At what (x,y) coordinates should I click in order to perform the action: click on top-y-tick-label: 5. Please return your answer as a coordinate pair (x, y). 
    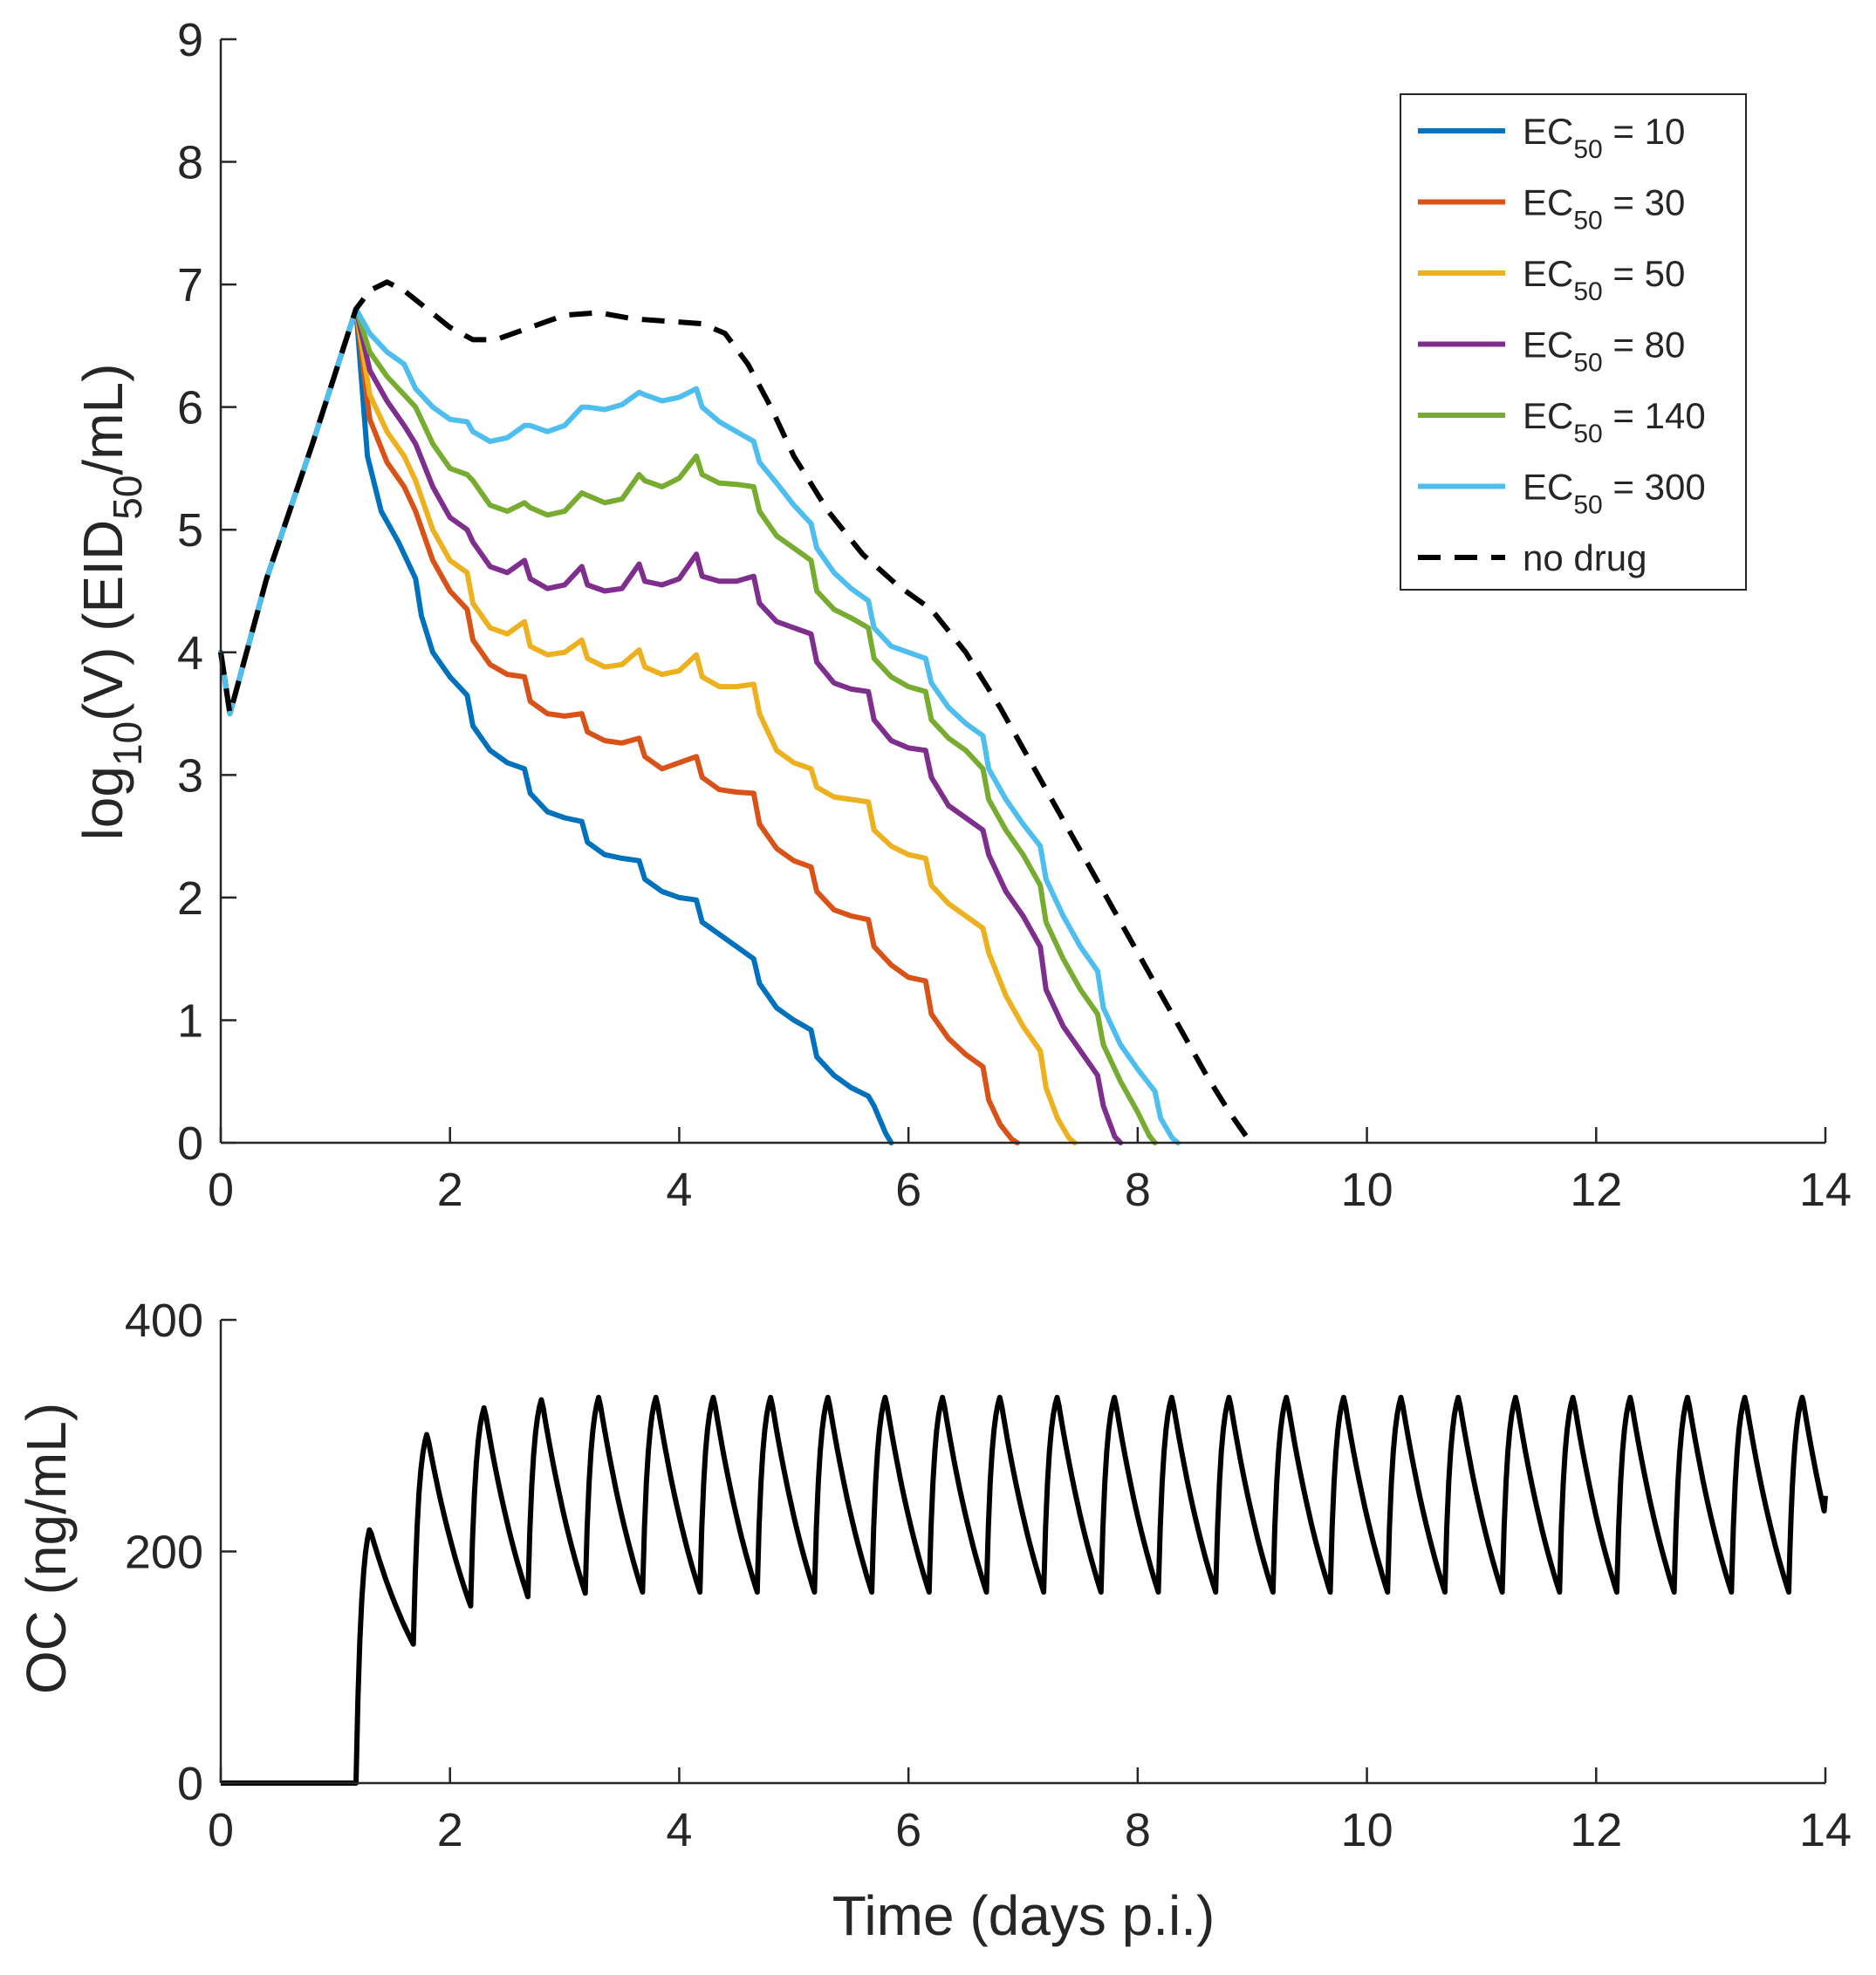
    Looking at the image, I should click on (190, 530).